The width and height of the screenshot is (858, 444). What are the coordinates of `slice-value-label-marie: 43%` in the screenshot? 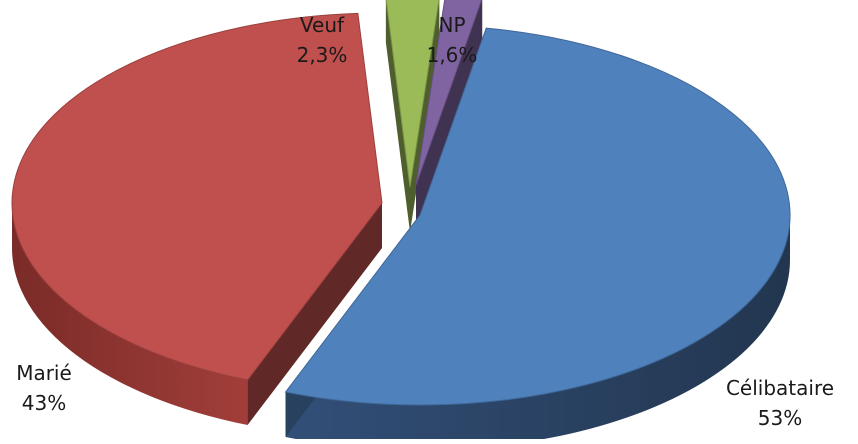 It's located at (44, 403).